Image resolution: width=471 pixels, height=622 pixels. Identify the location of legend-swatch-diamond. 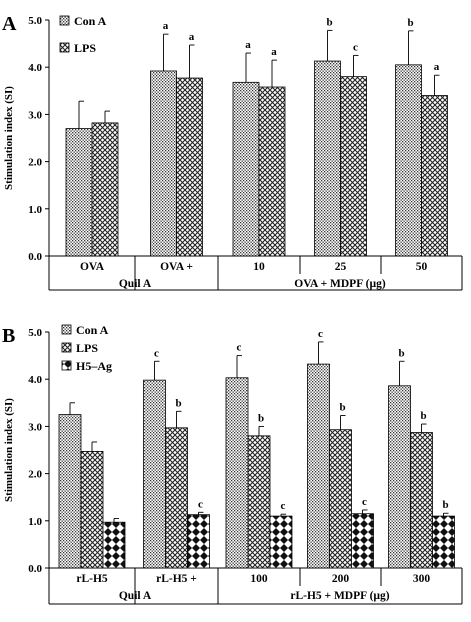
(66, 365).